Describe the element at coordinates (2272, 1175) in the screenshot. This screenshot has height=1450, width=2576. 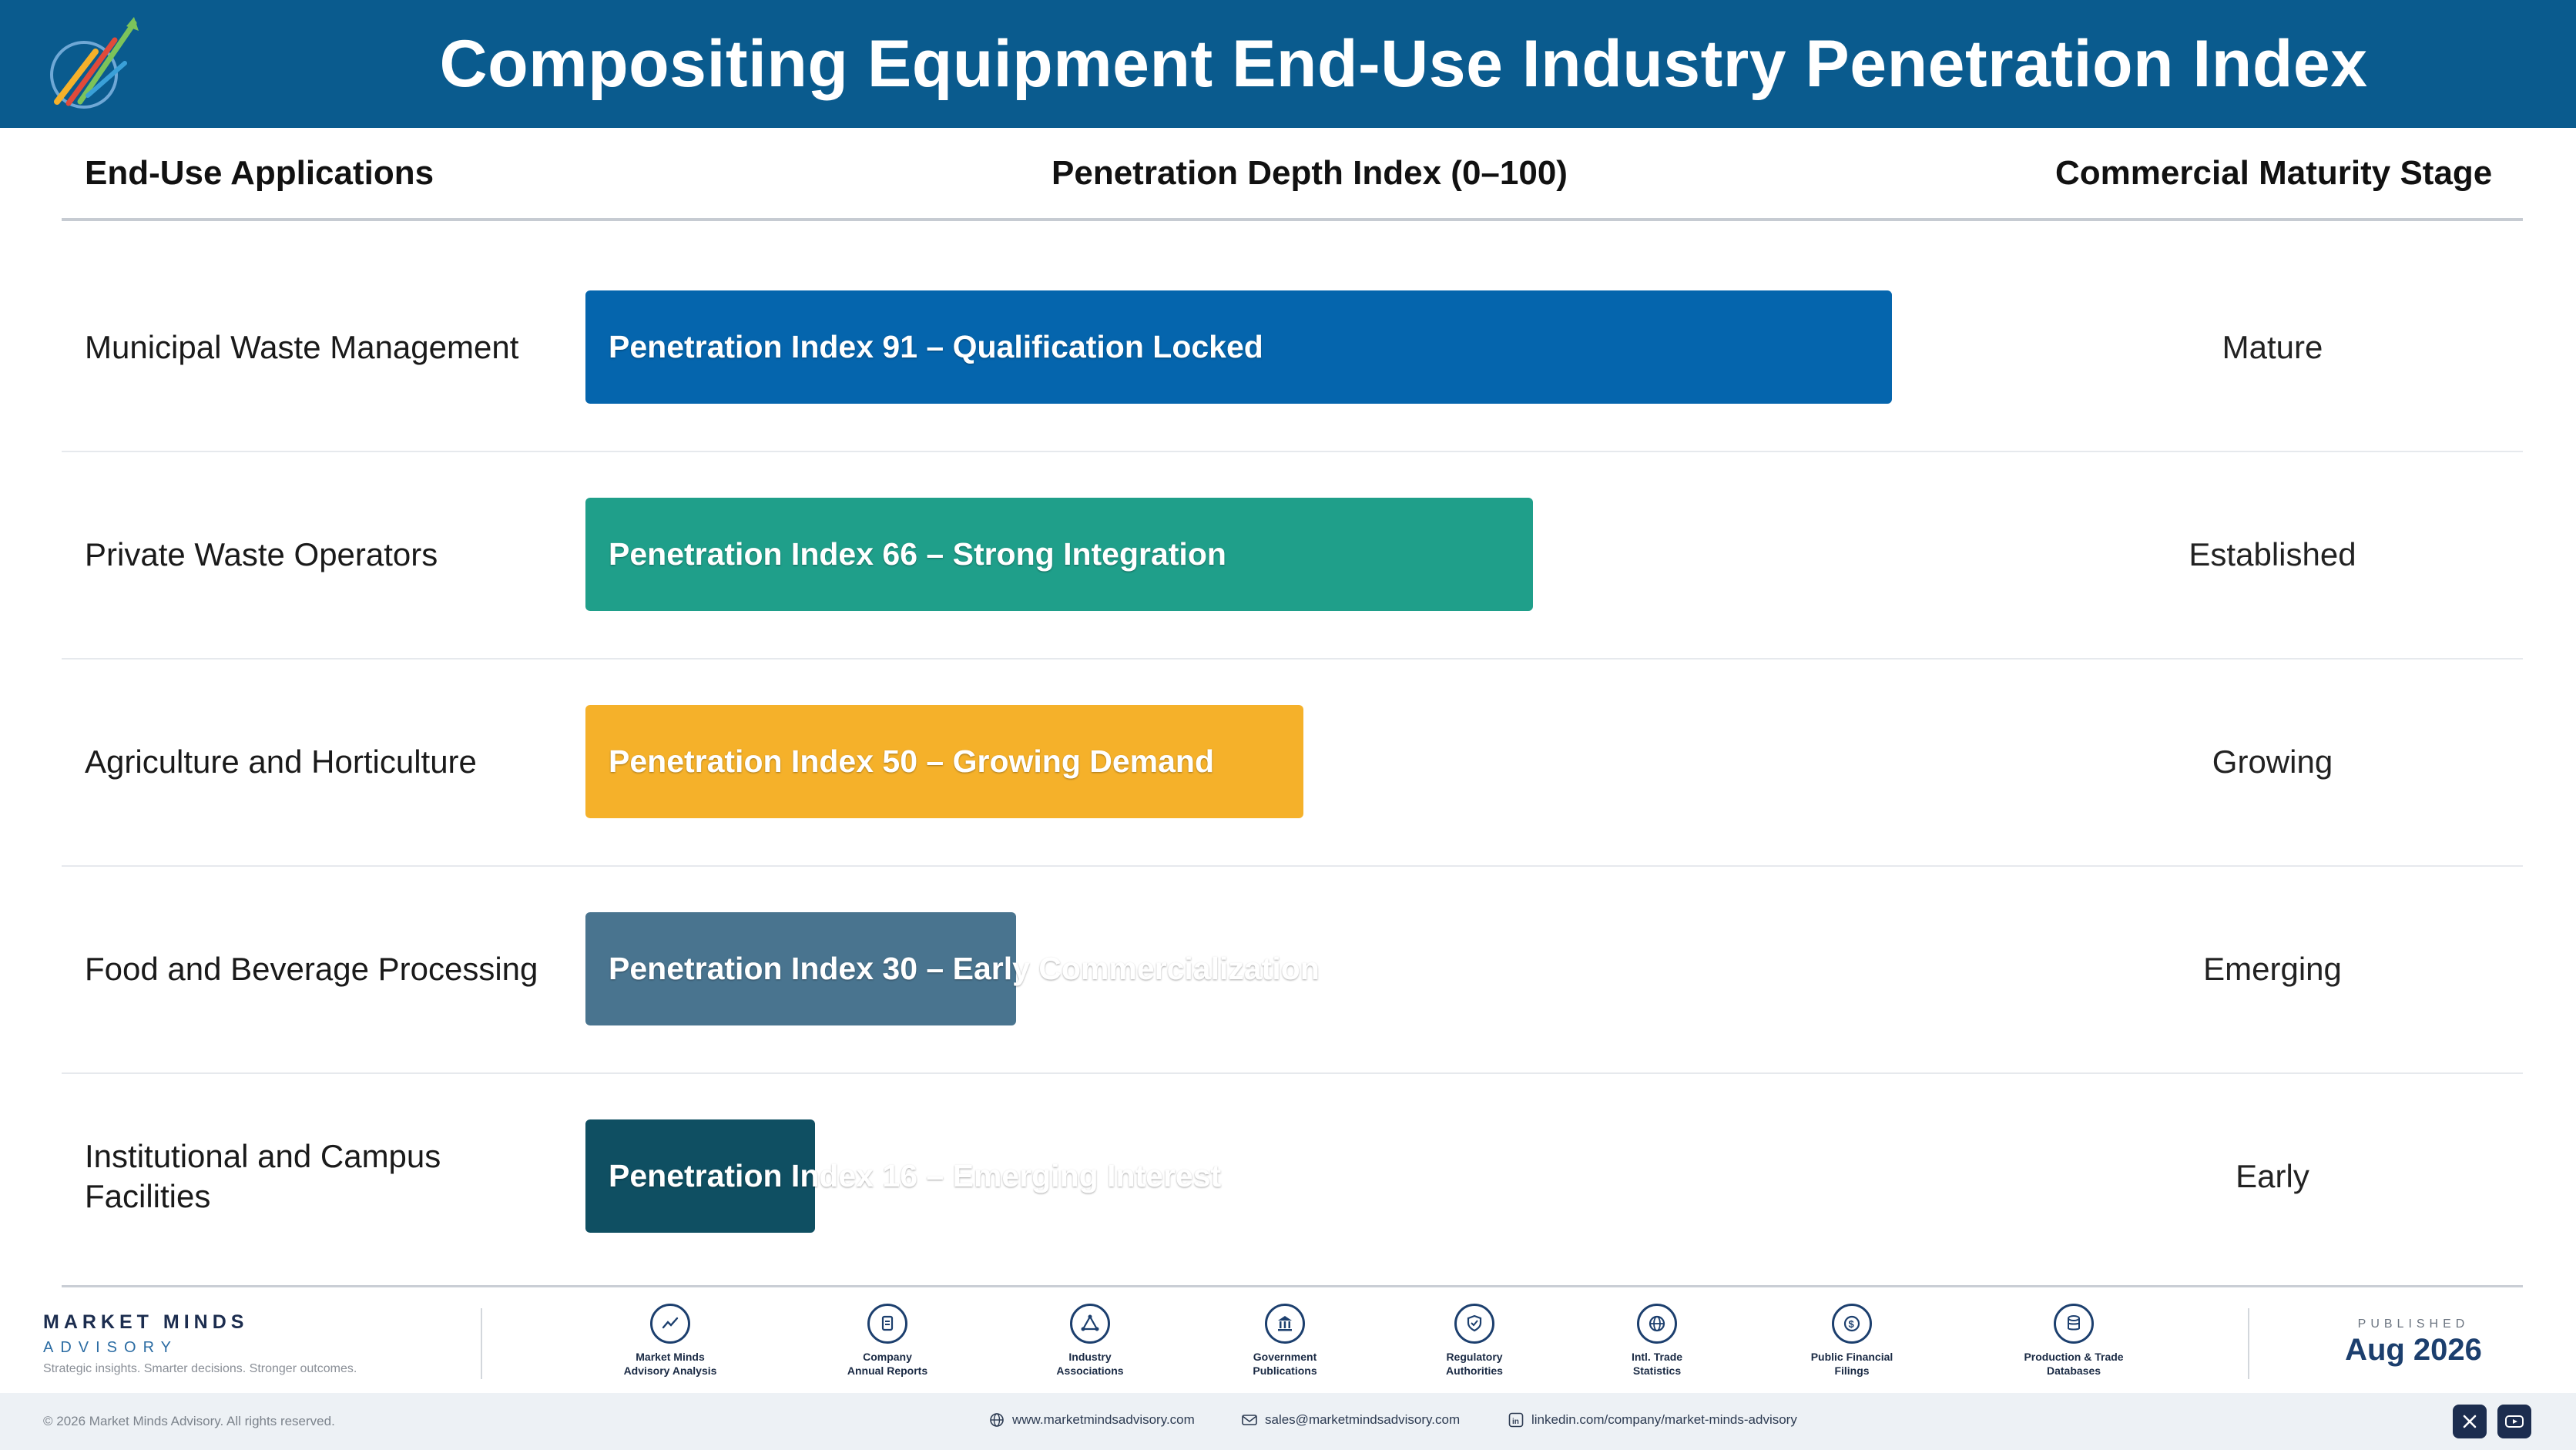
I see `maturity-stage: Early` at that location.